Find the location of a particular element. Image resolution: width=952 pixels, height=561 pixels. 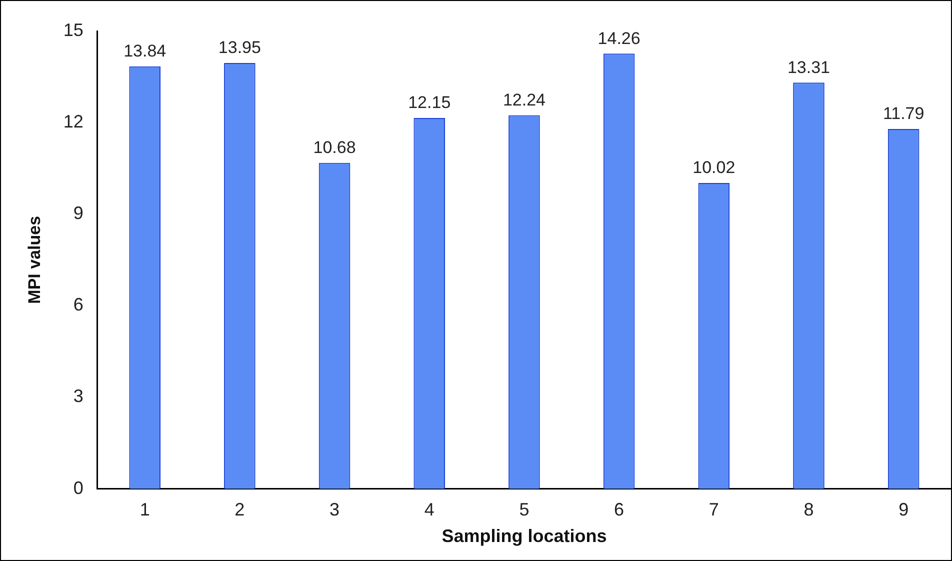

x-tick-label: 7 is located at coordinates (713, 510).